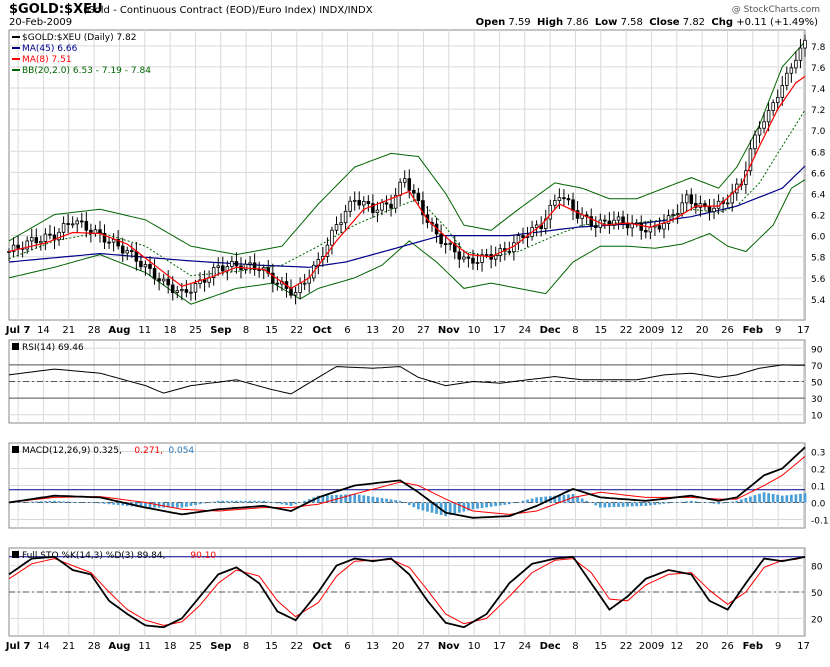 This screenshot has height=667, width=830. Describe the element at coordinates (220, 646) in the screenshot. I see `x-axis-label: Sep` at that location.